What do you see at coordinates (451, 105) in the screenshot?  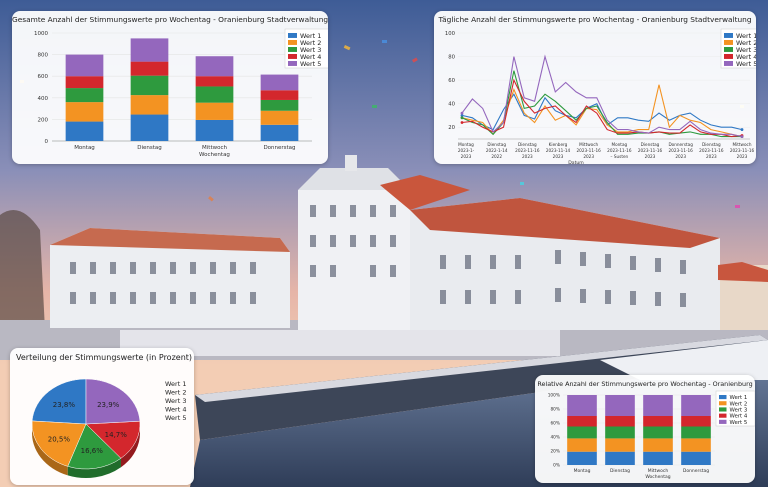 I see `y-tick-label: 40` at bounding box center [451, 105].